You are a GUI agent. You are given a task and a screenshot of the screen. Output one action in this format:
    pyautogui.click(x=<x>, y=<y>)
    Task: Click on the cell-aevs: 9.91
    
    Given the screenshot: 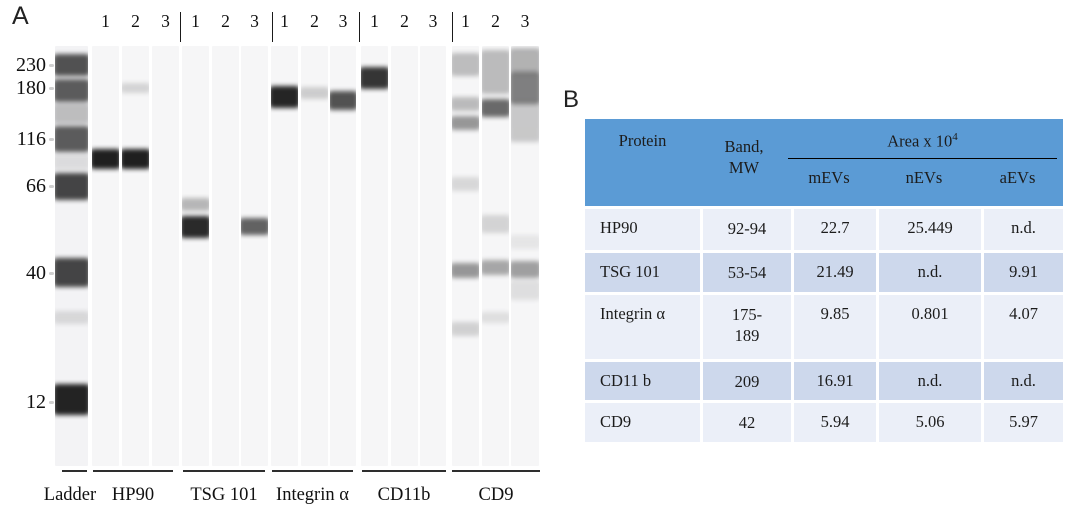 What is the action you would take?
    pyautogui.click(x=1023, y=272)
    